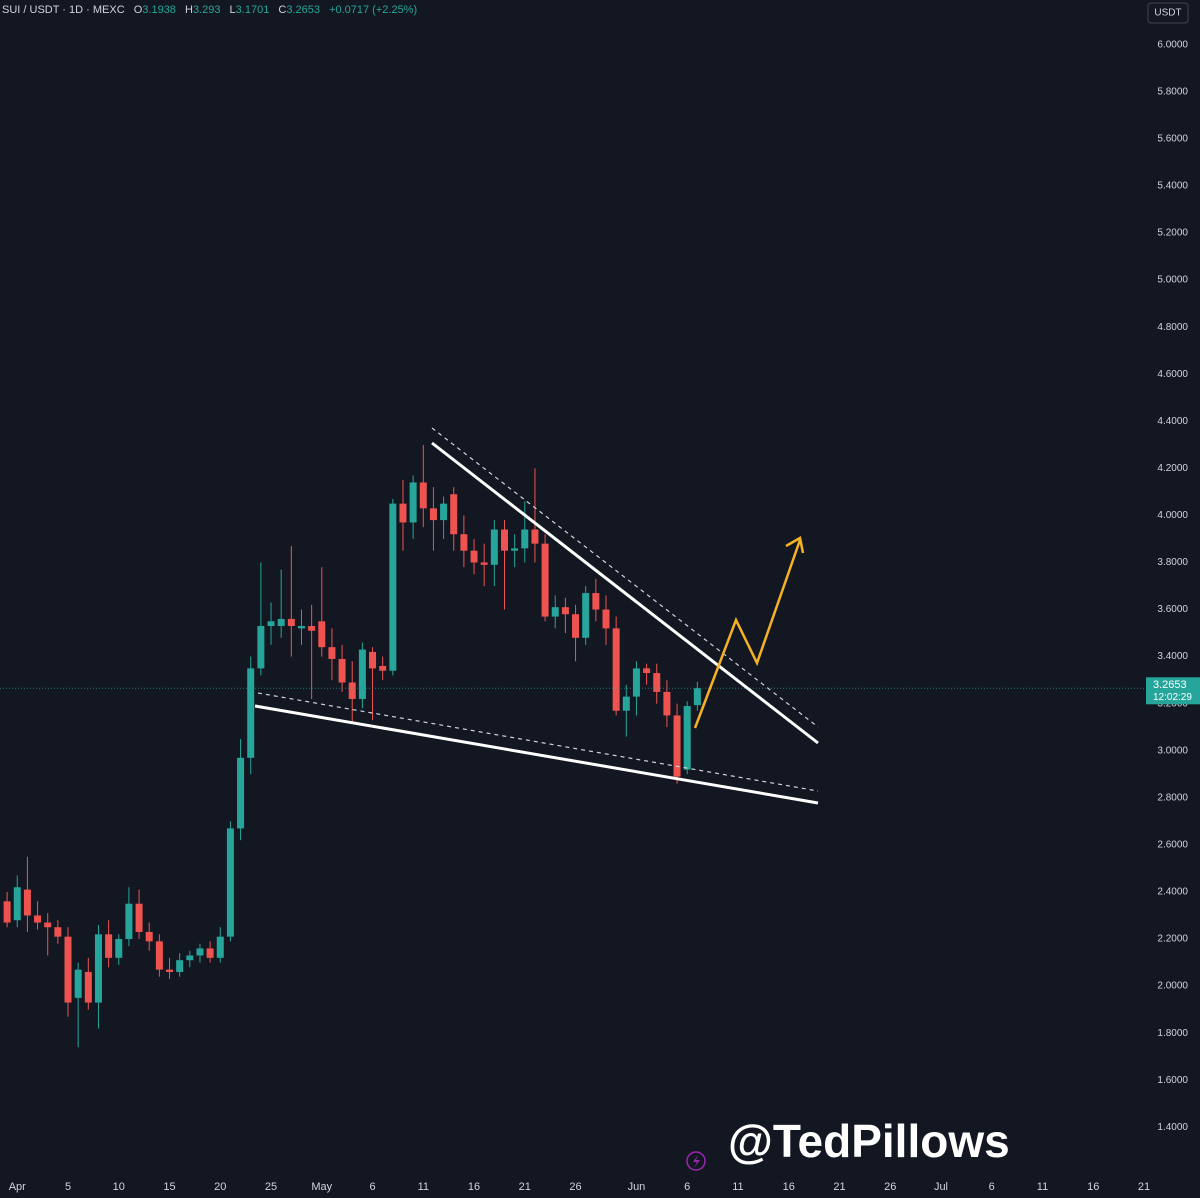 This screenshot has width=1200, height=1198. I want to click on projection-path, so click(747, 634).